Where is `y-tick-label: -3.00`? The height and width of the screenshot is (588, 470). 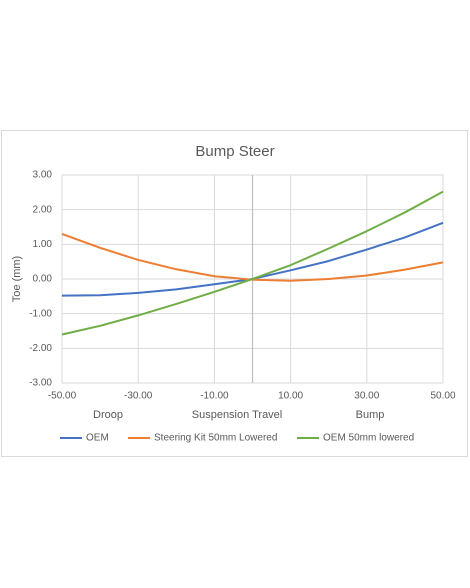
y-tick-label: -3.00 is located at coordinates (40, 383).